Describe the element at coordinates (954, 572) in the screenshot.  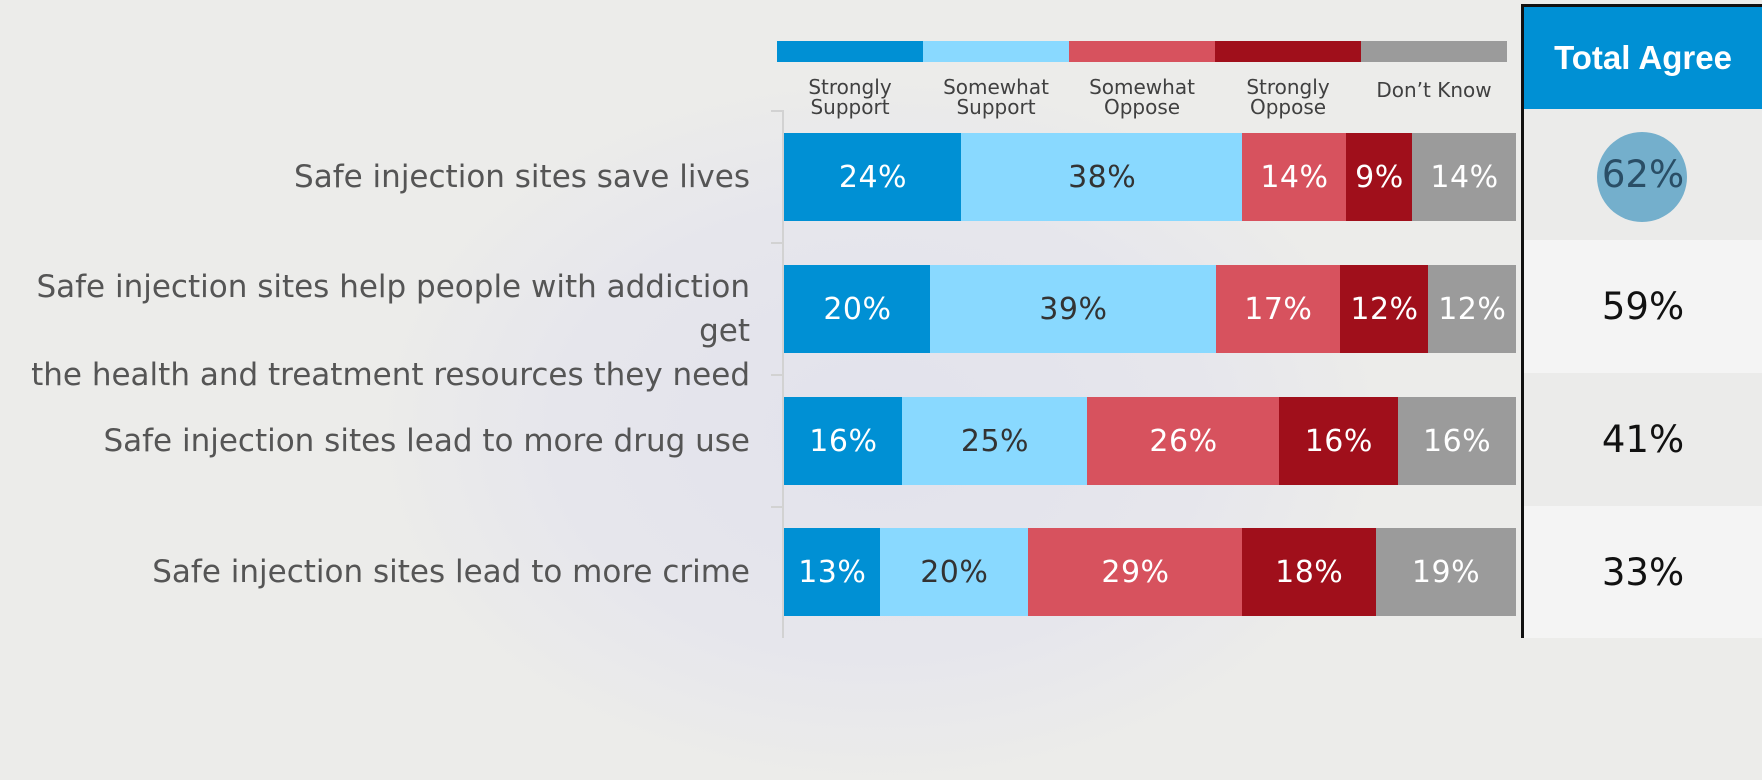
I see `bar-segment-somewhat-support: 20%` at that location.